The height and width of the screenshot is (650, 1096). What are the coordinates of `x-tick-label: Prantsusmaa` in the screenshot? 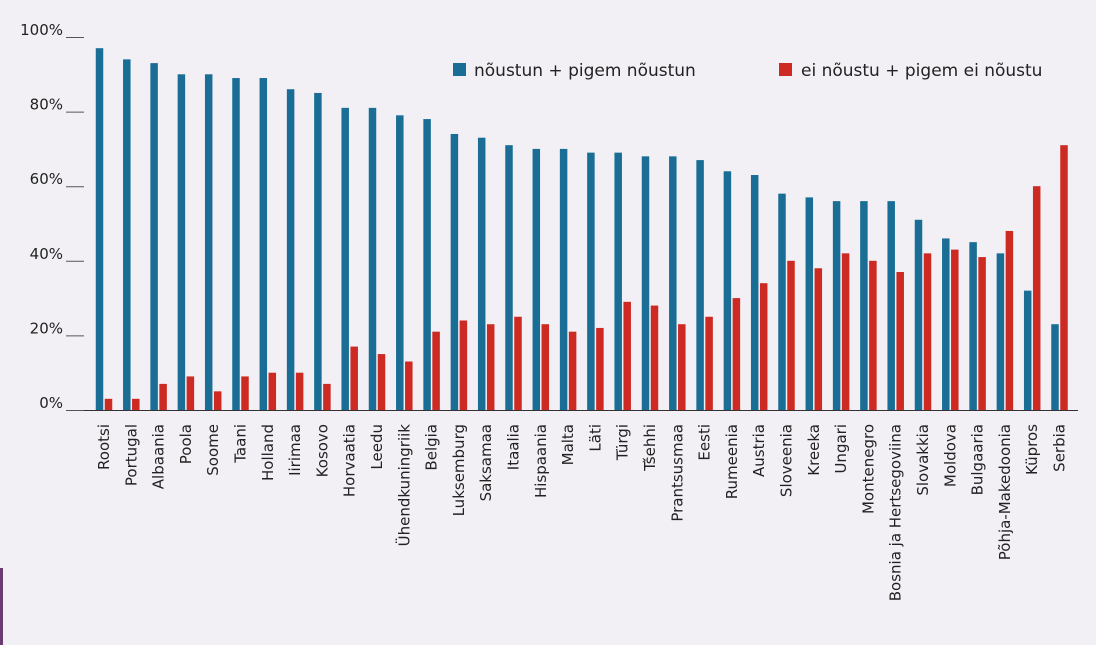 It's located at (677, 473).